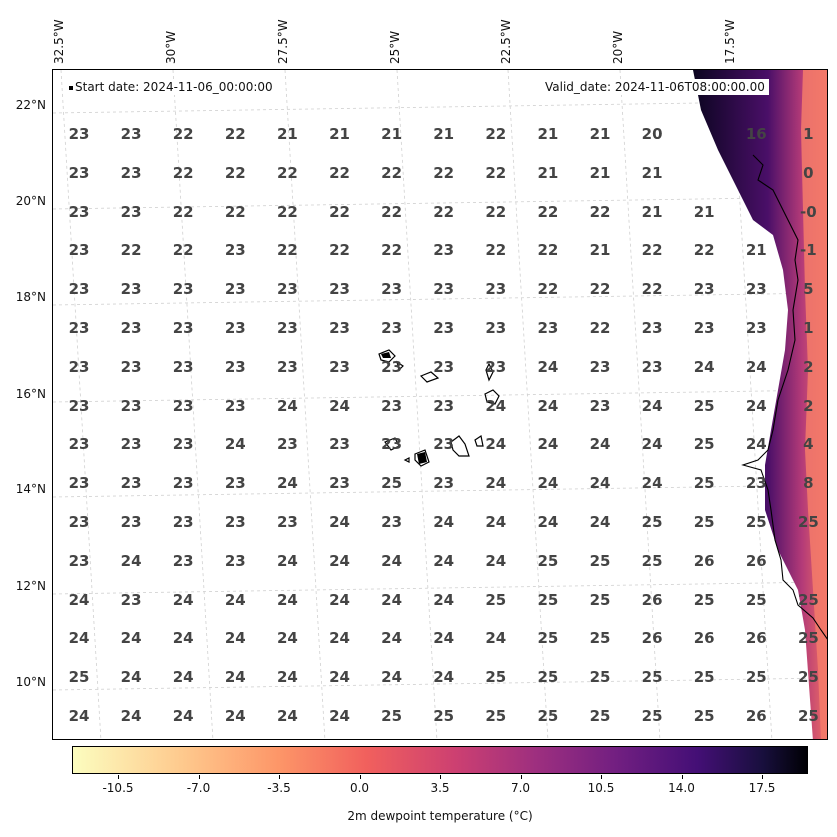 This screenshot has width=837, height=837. What do you see at coordinates (756, 716) in the screenshot?
I see `grid-value: 26` at bounding box center [756, 716].